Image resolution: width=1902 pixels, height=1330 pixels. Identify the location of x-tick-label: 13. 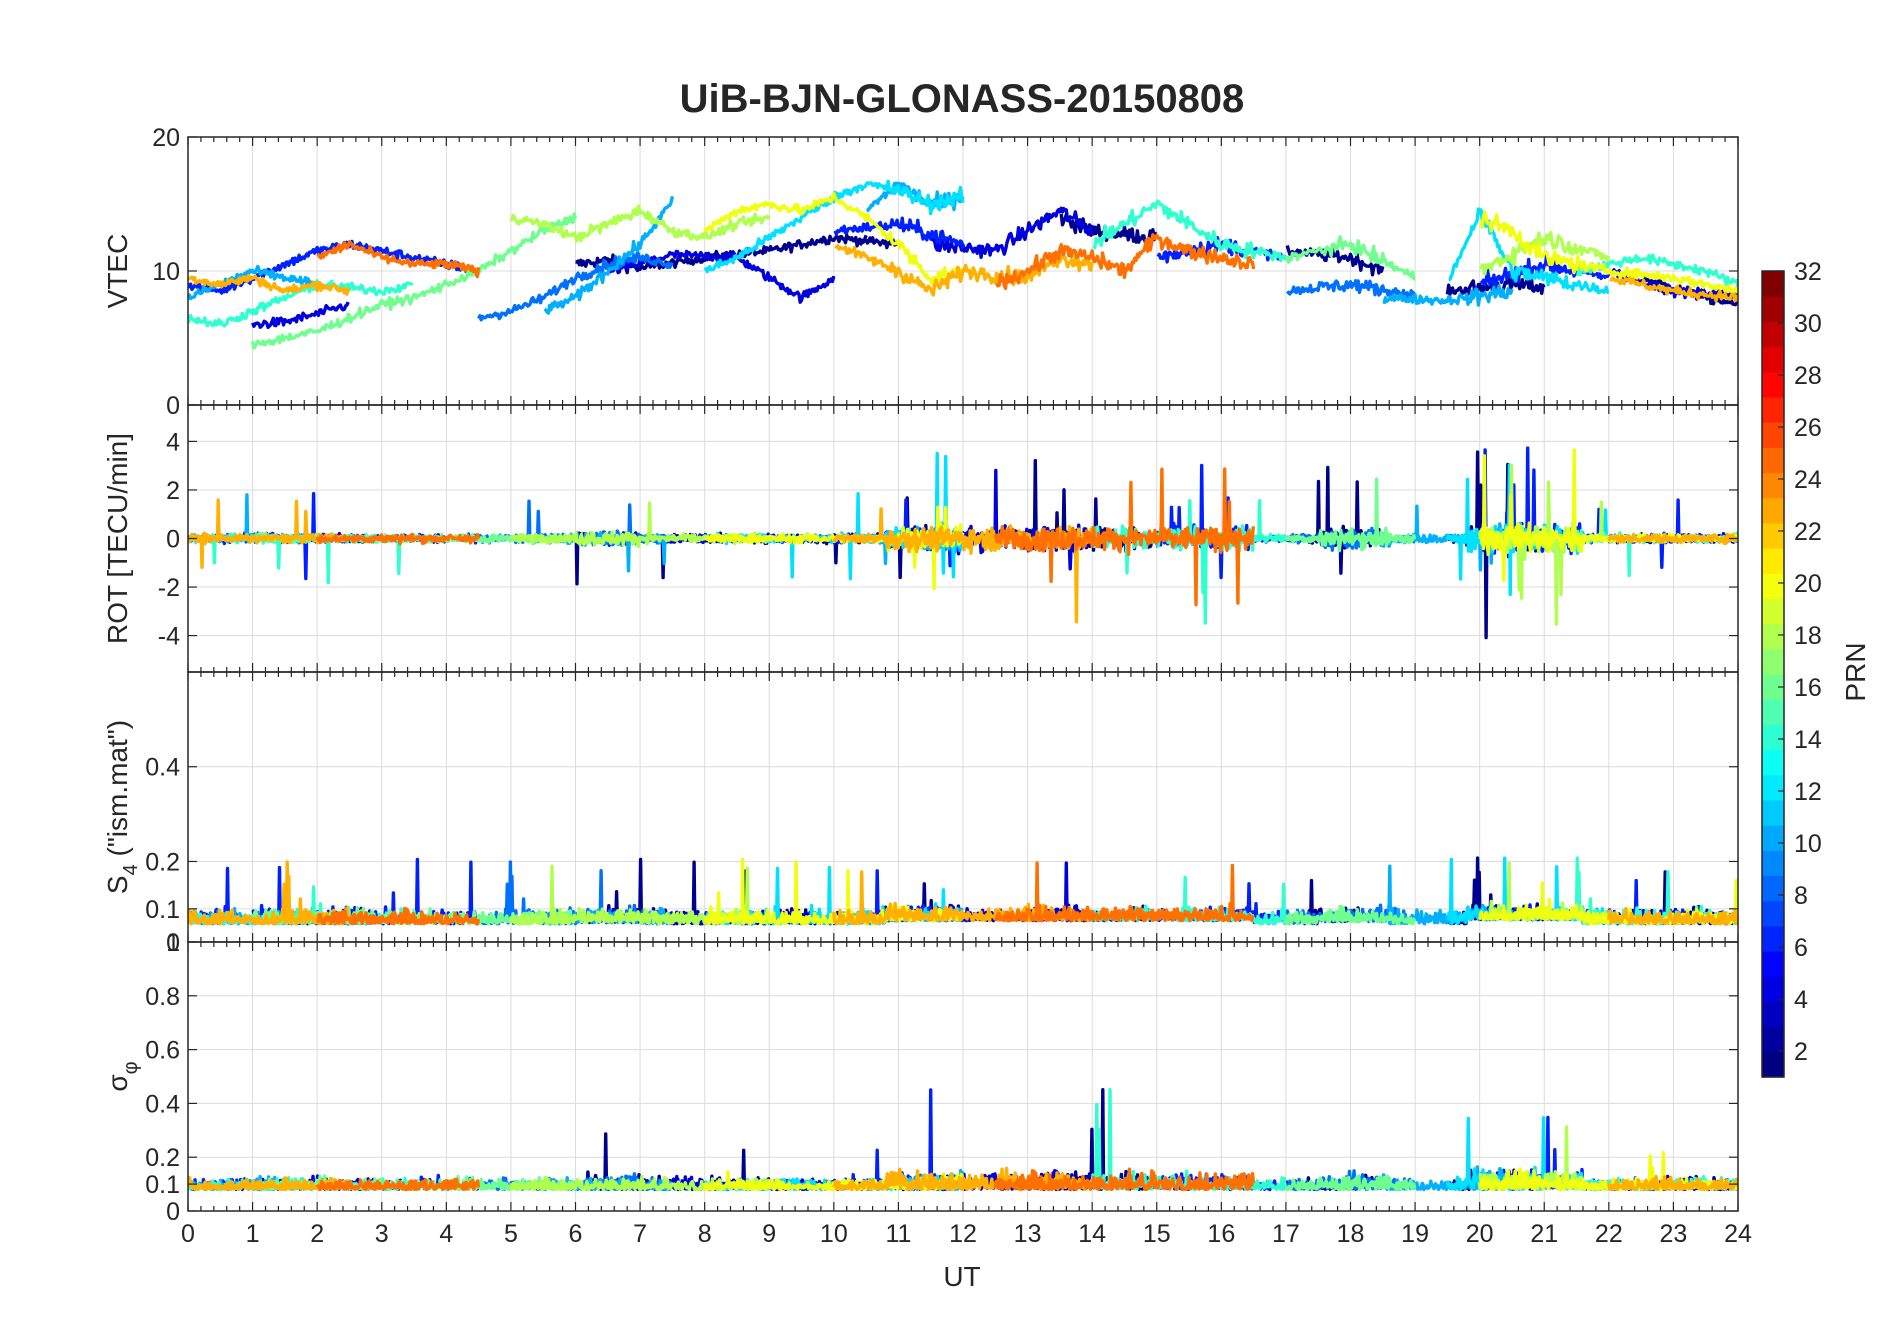
(1028, 1234).